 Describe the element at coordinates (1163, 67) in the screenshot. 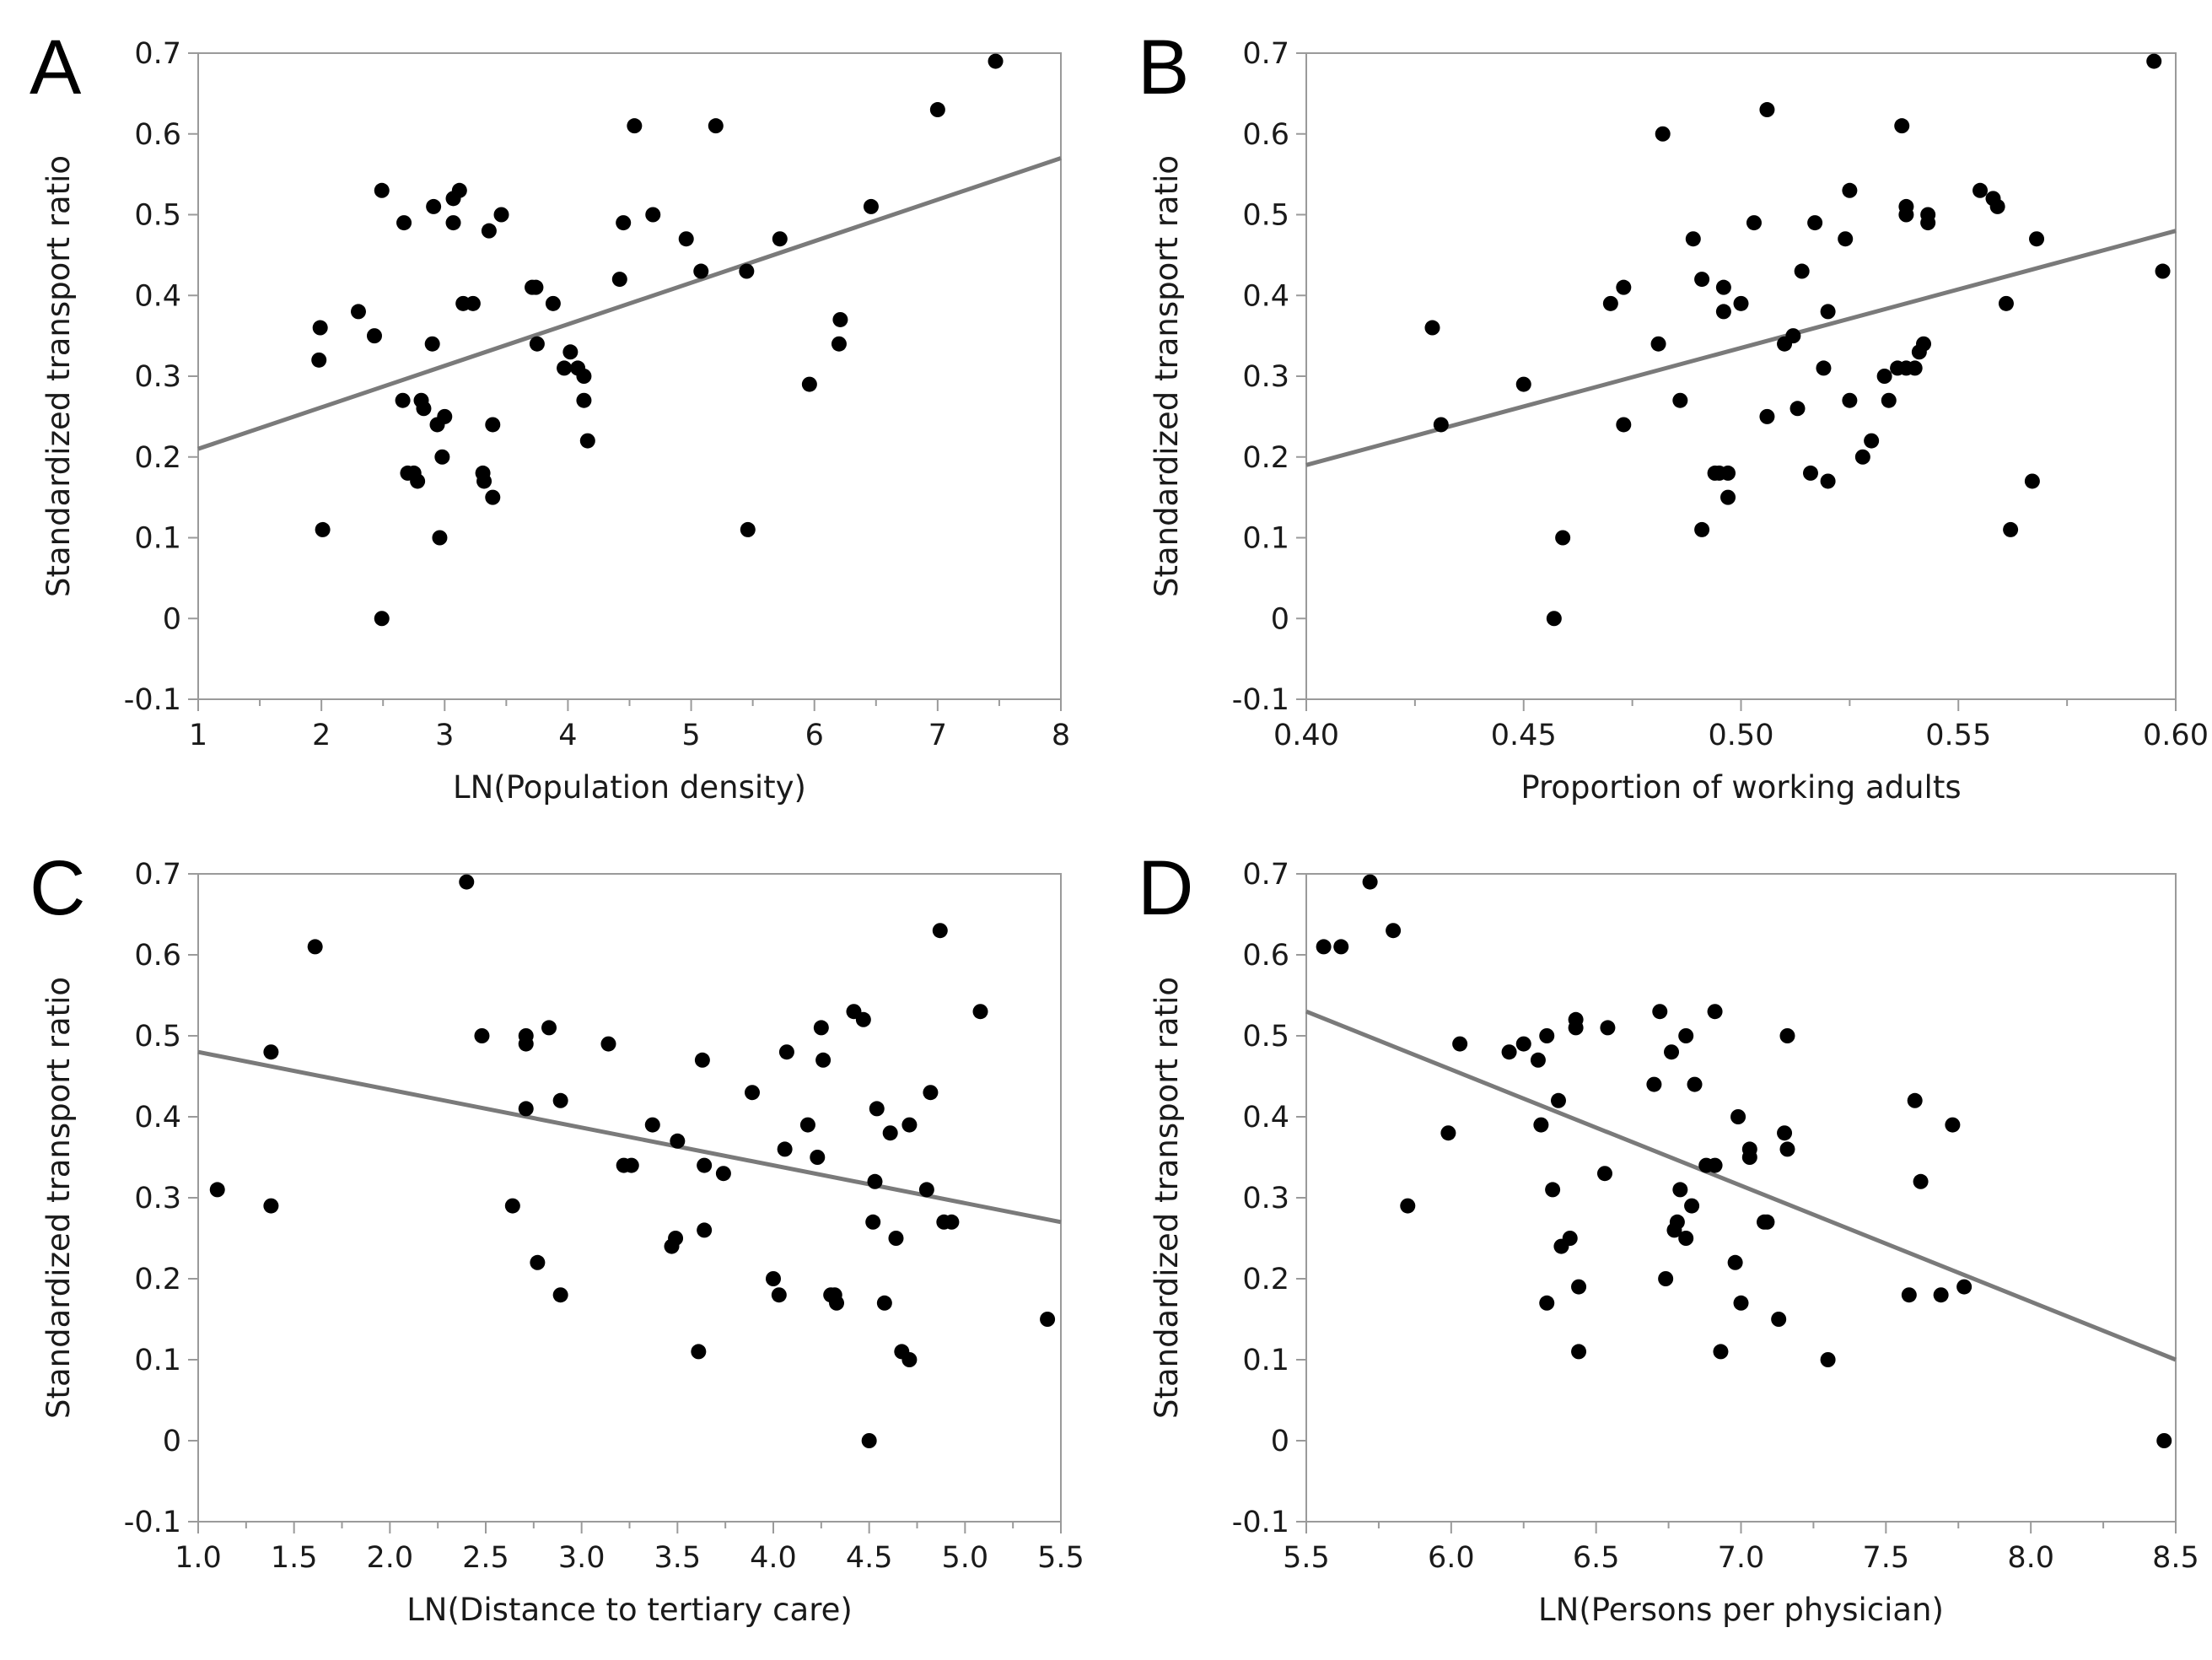

I see `panel-letter: B` at that location.